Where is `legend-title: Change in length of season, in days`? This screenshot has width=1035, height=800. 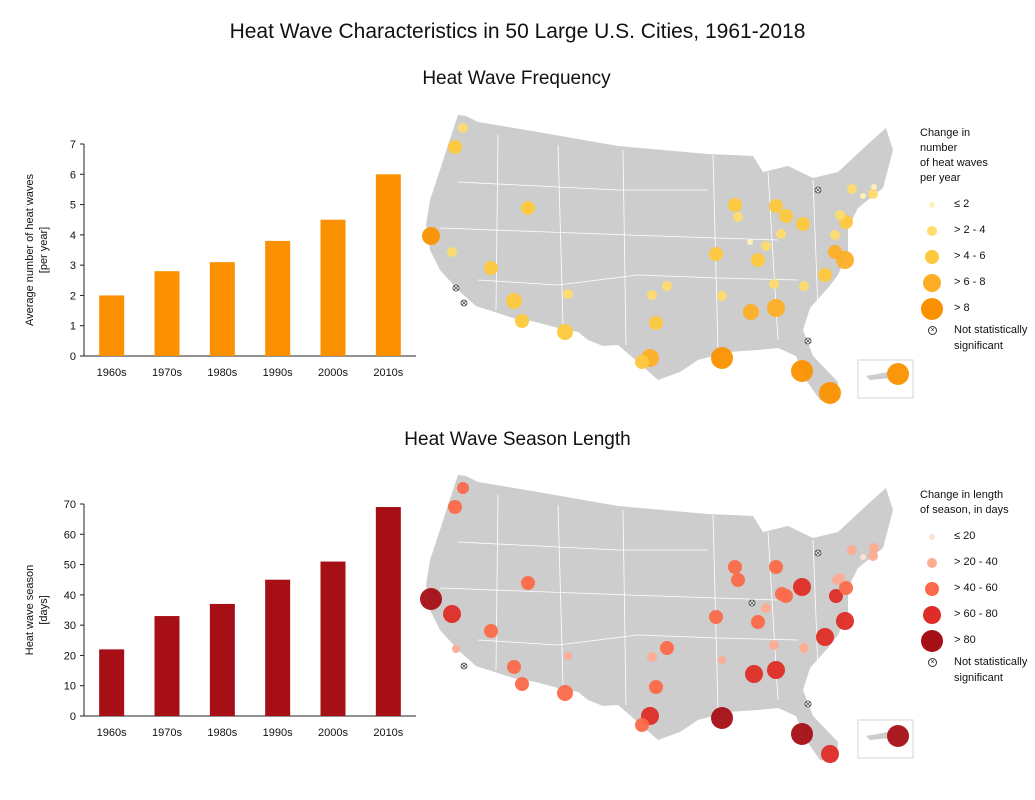 legend-title: Change in length of season, in days is located at coordinates (976, 503).